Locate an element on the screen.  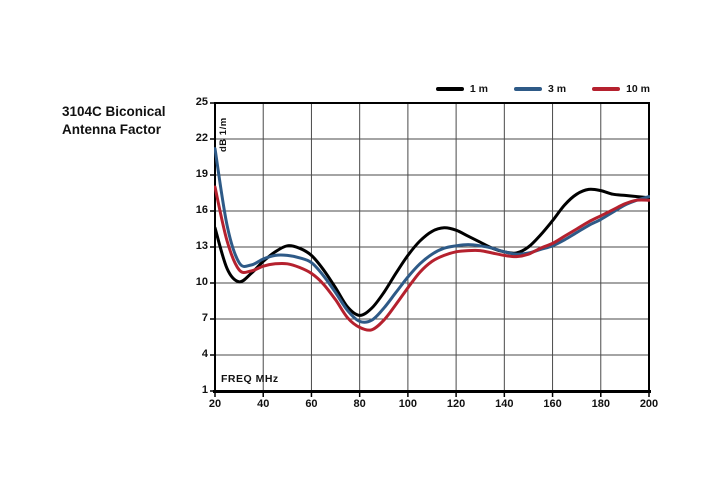
legend-item-3-m: 3 m is located at coordinates (540, 89).